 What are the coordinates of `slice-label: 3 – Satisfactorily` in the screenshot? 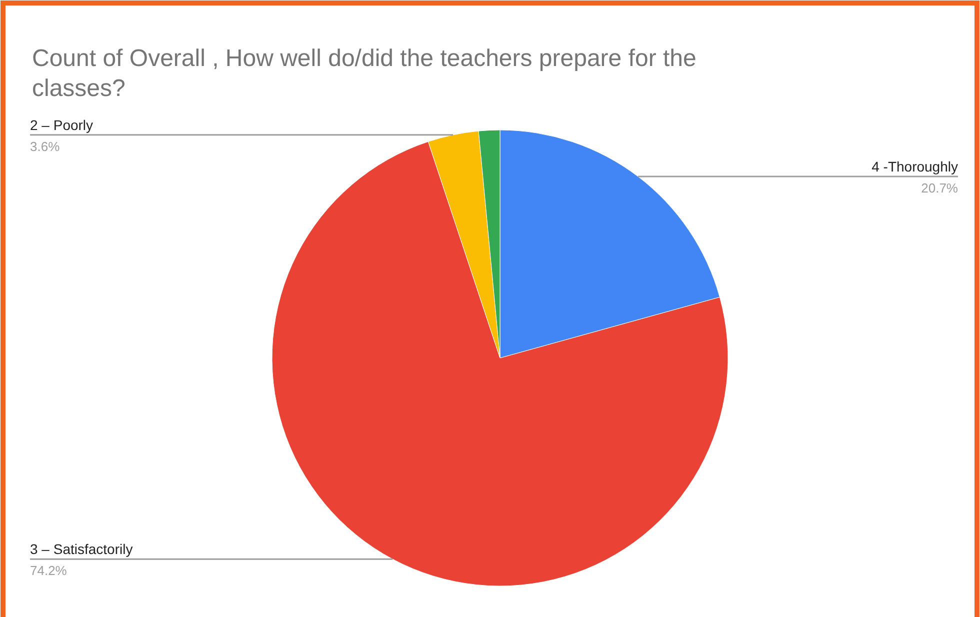 It's located at (81, 549).